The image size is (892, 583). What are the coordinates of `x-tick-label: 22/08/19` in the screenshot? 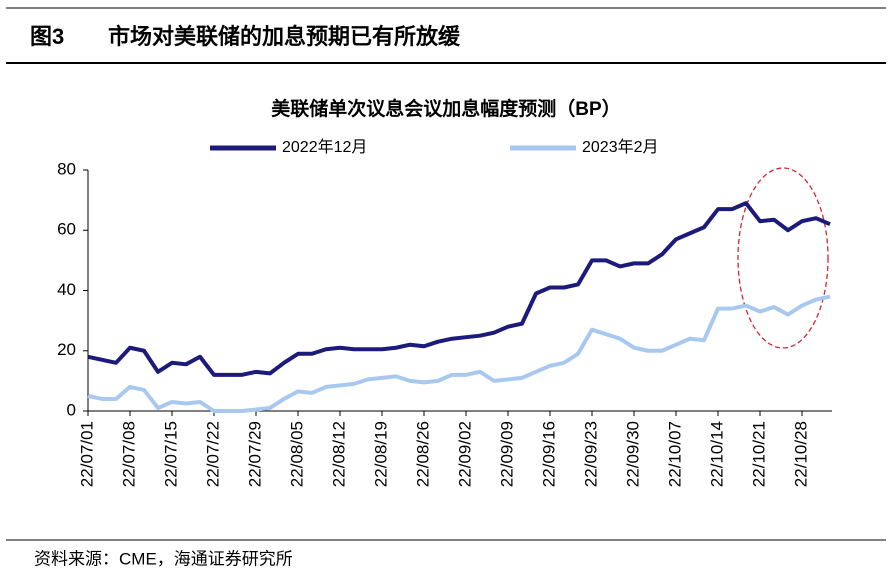 It's located at (380, 454).